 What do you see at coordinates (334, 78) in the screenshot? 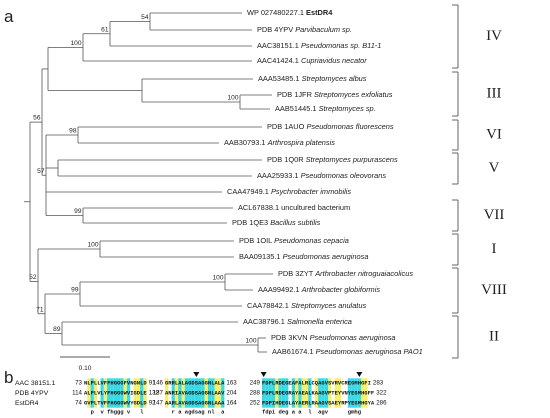
I see `leaf-name: Streptomyces albus` at bounding box center [334, 78].